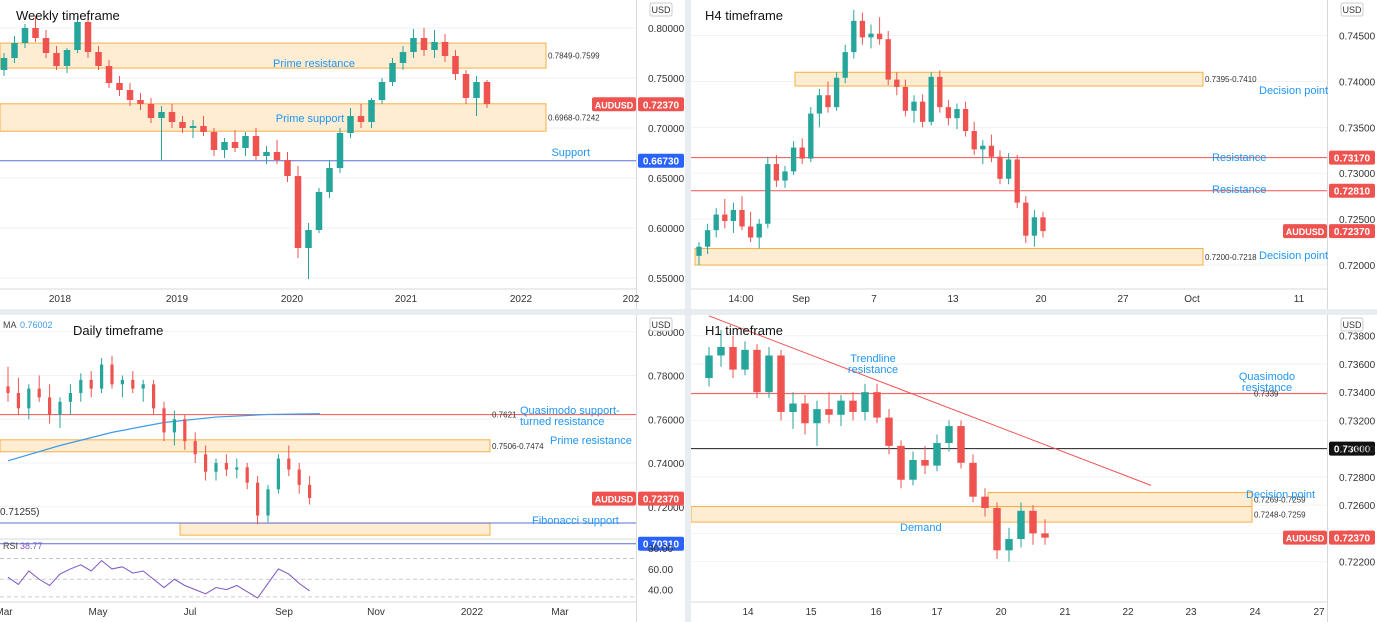  I want to click on annotation-label: Quasimodo support-, so click(570, 411).